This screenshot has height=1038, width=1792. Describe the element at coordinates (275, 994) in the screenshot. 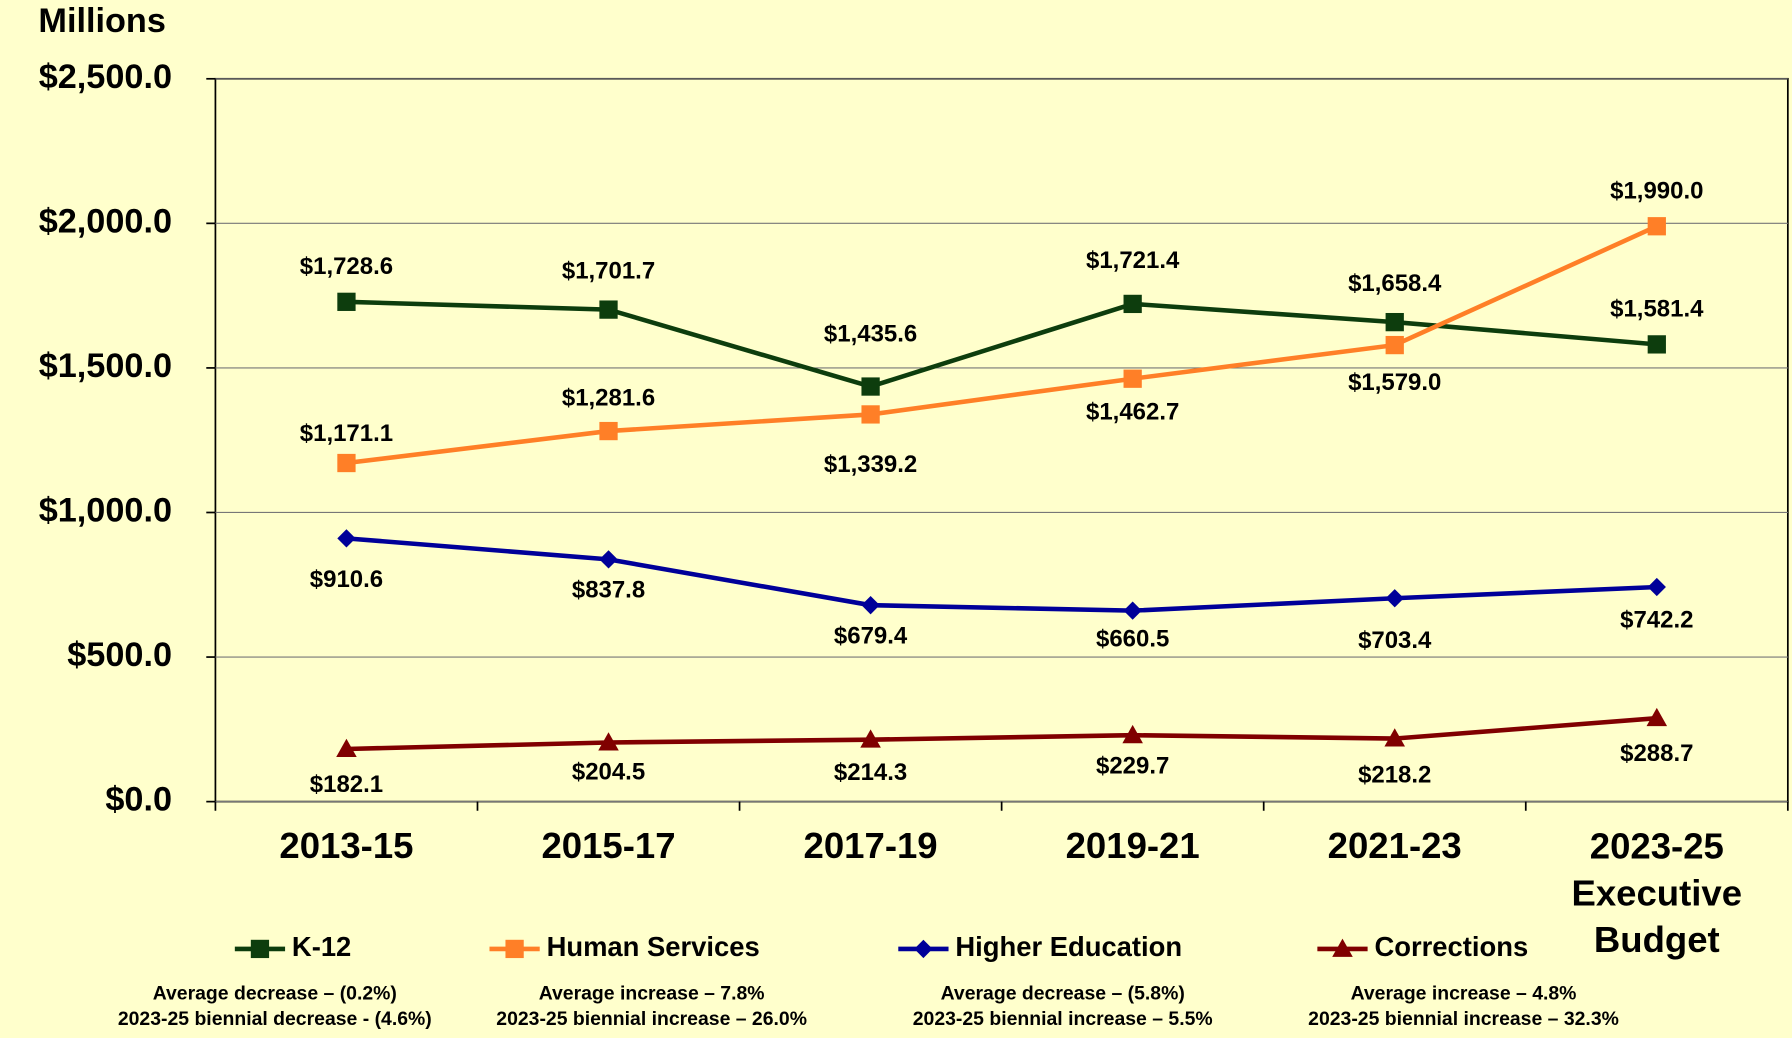

I see `legend-note: Average decrease – (0.2%)` at that location.